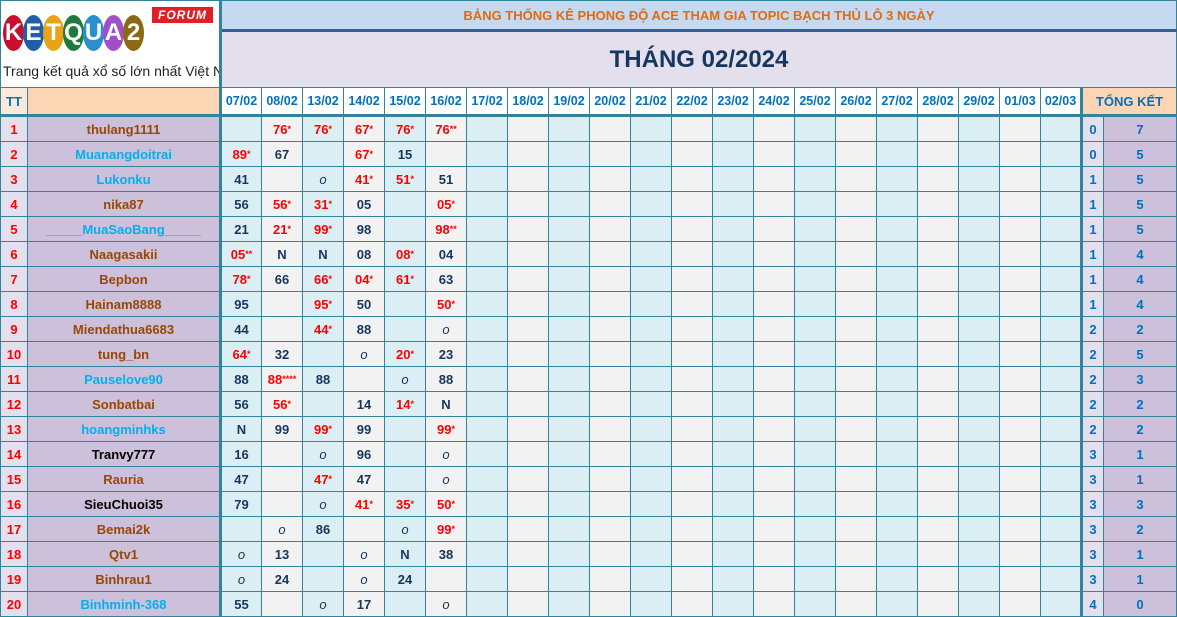 The width and height of the screenshot is (1177, 617). Describe the element at coordinates (1140, 504) in the screenshot. I see `total-hit: 3` at that location.